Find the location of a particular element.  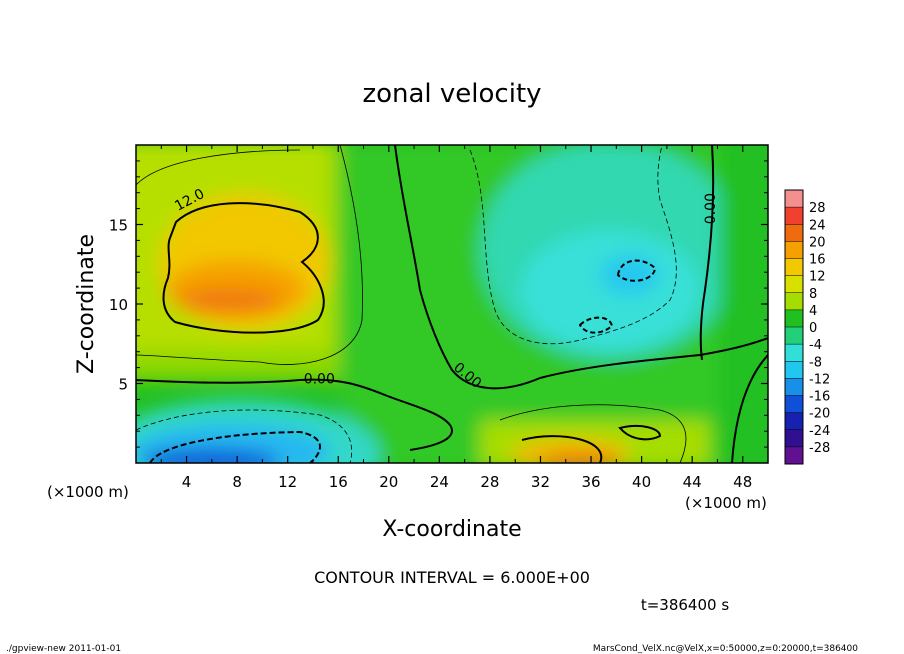

colorbar-label: 8 is located at coordinates (813, 294).